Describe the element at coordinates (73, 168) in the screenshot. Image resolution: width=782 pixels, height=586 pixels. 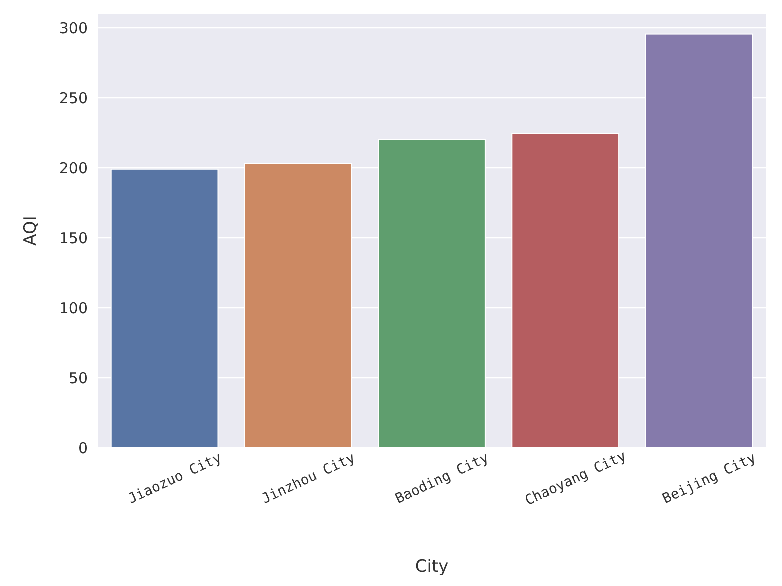
I see `y-tick-label: 200` at that location.